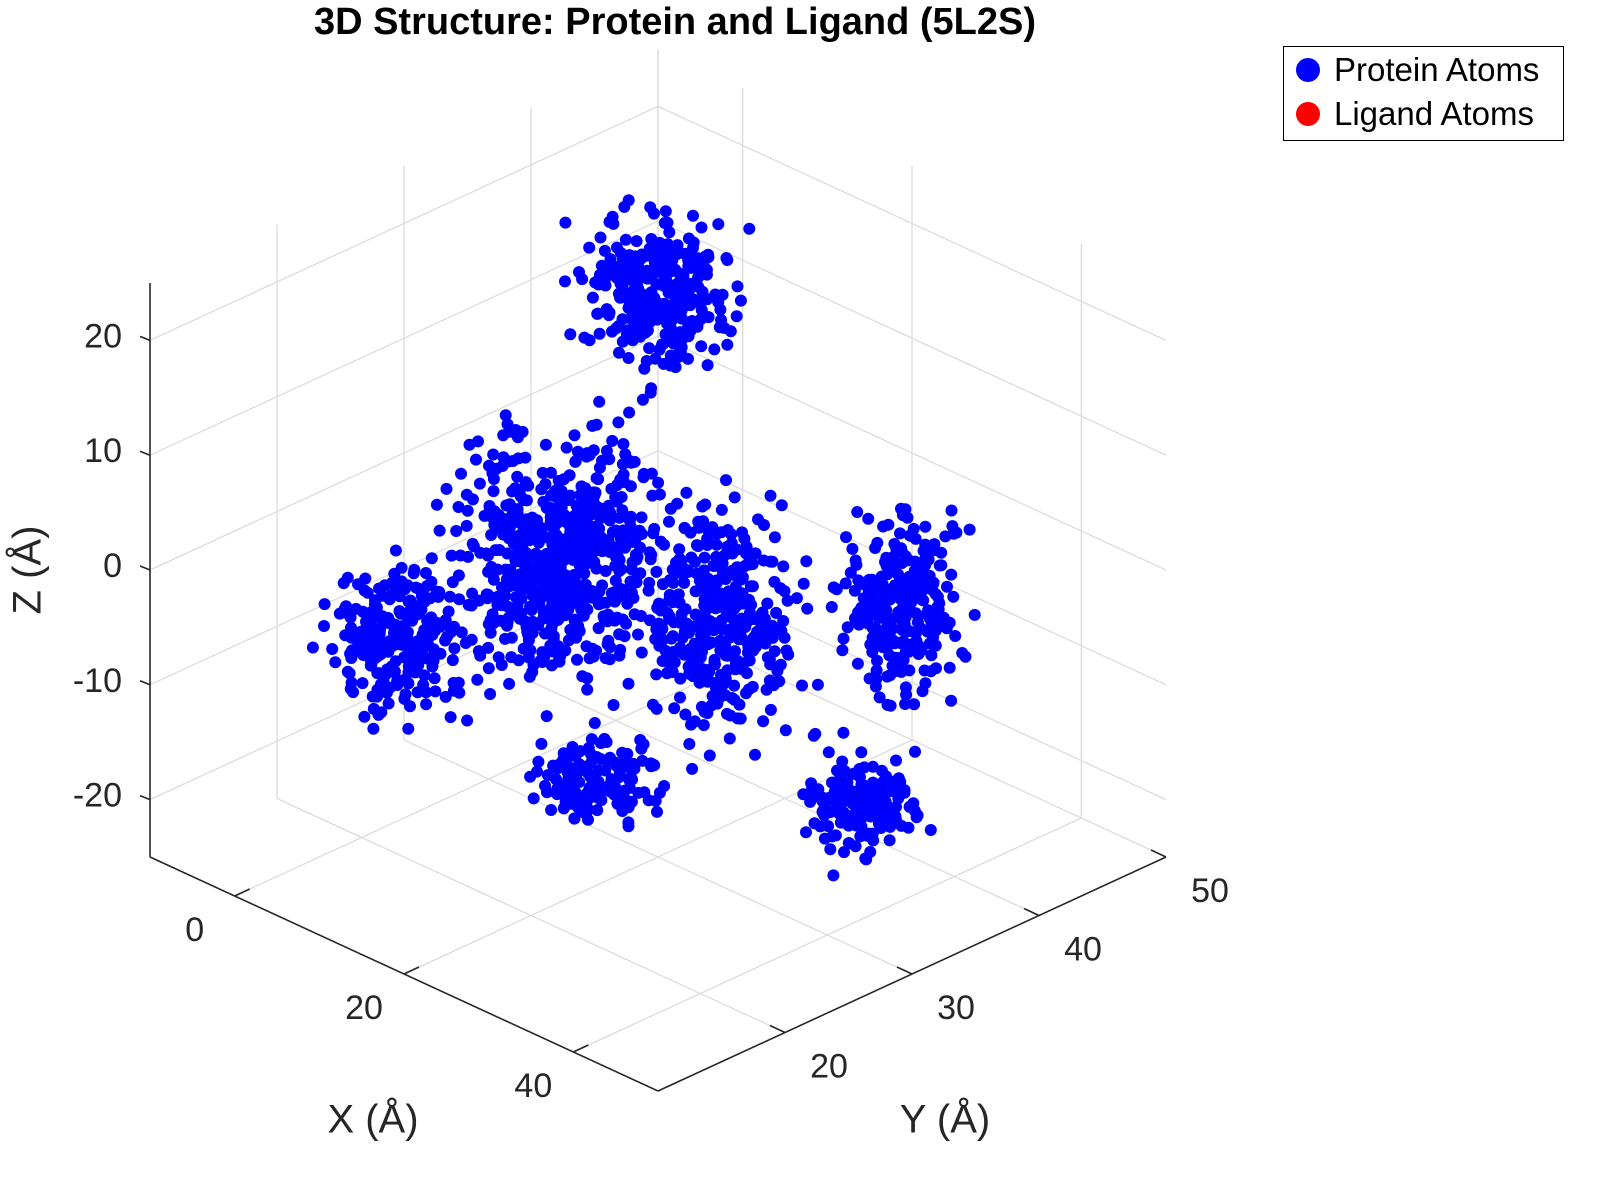 The width and height of the screenshot is (1602, 1178). What do you see at coordinates (1031, 912) in the screenshot?
I see `y-tick` at bounding box center [1031, 912].